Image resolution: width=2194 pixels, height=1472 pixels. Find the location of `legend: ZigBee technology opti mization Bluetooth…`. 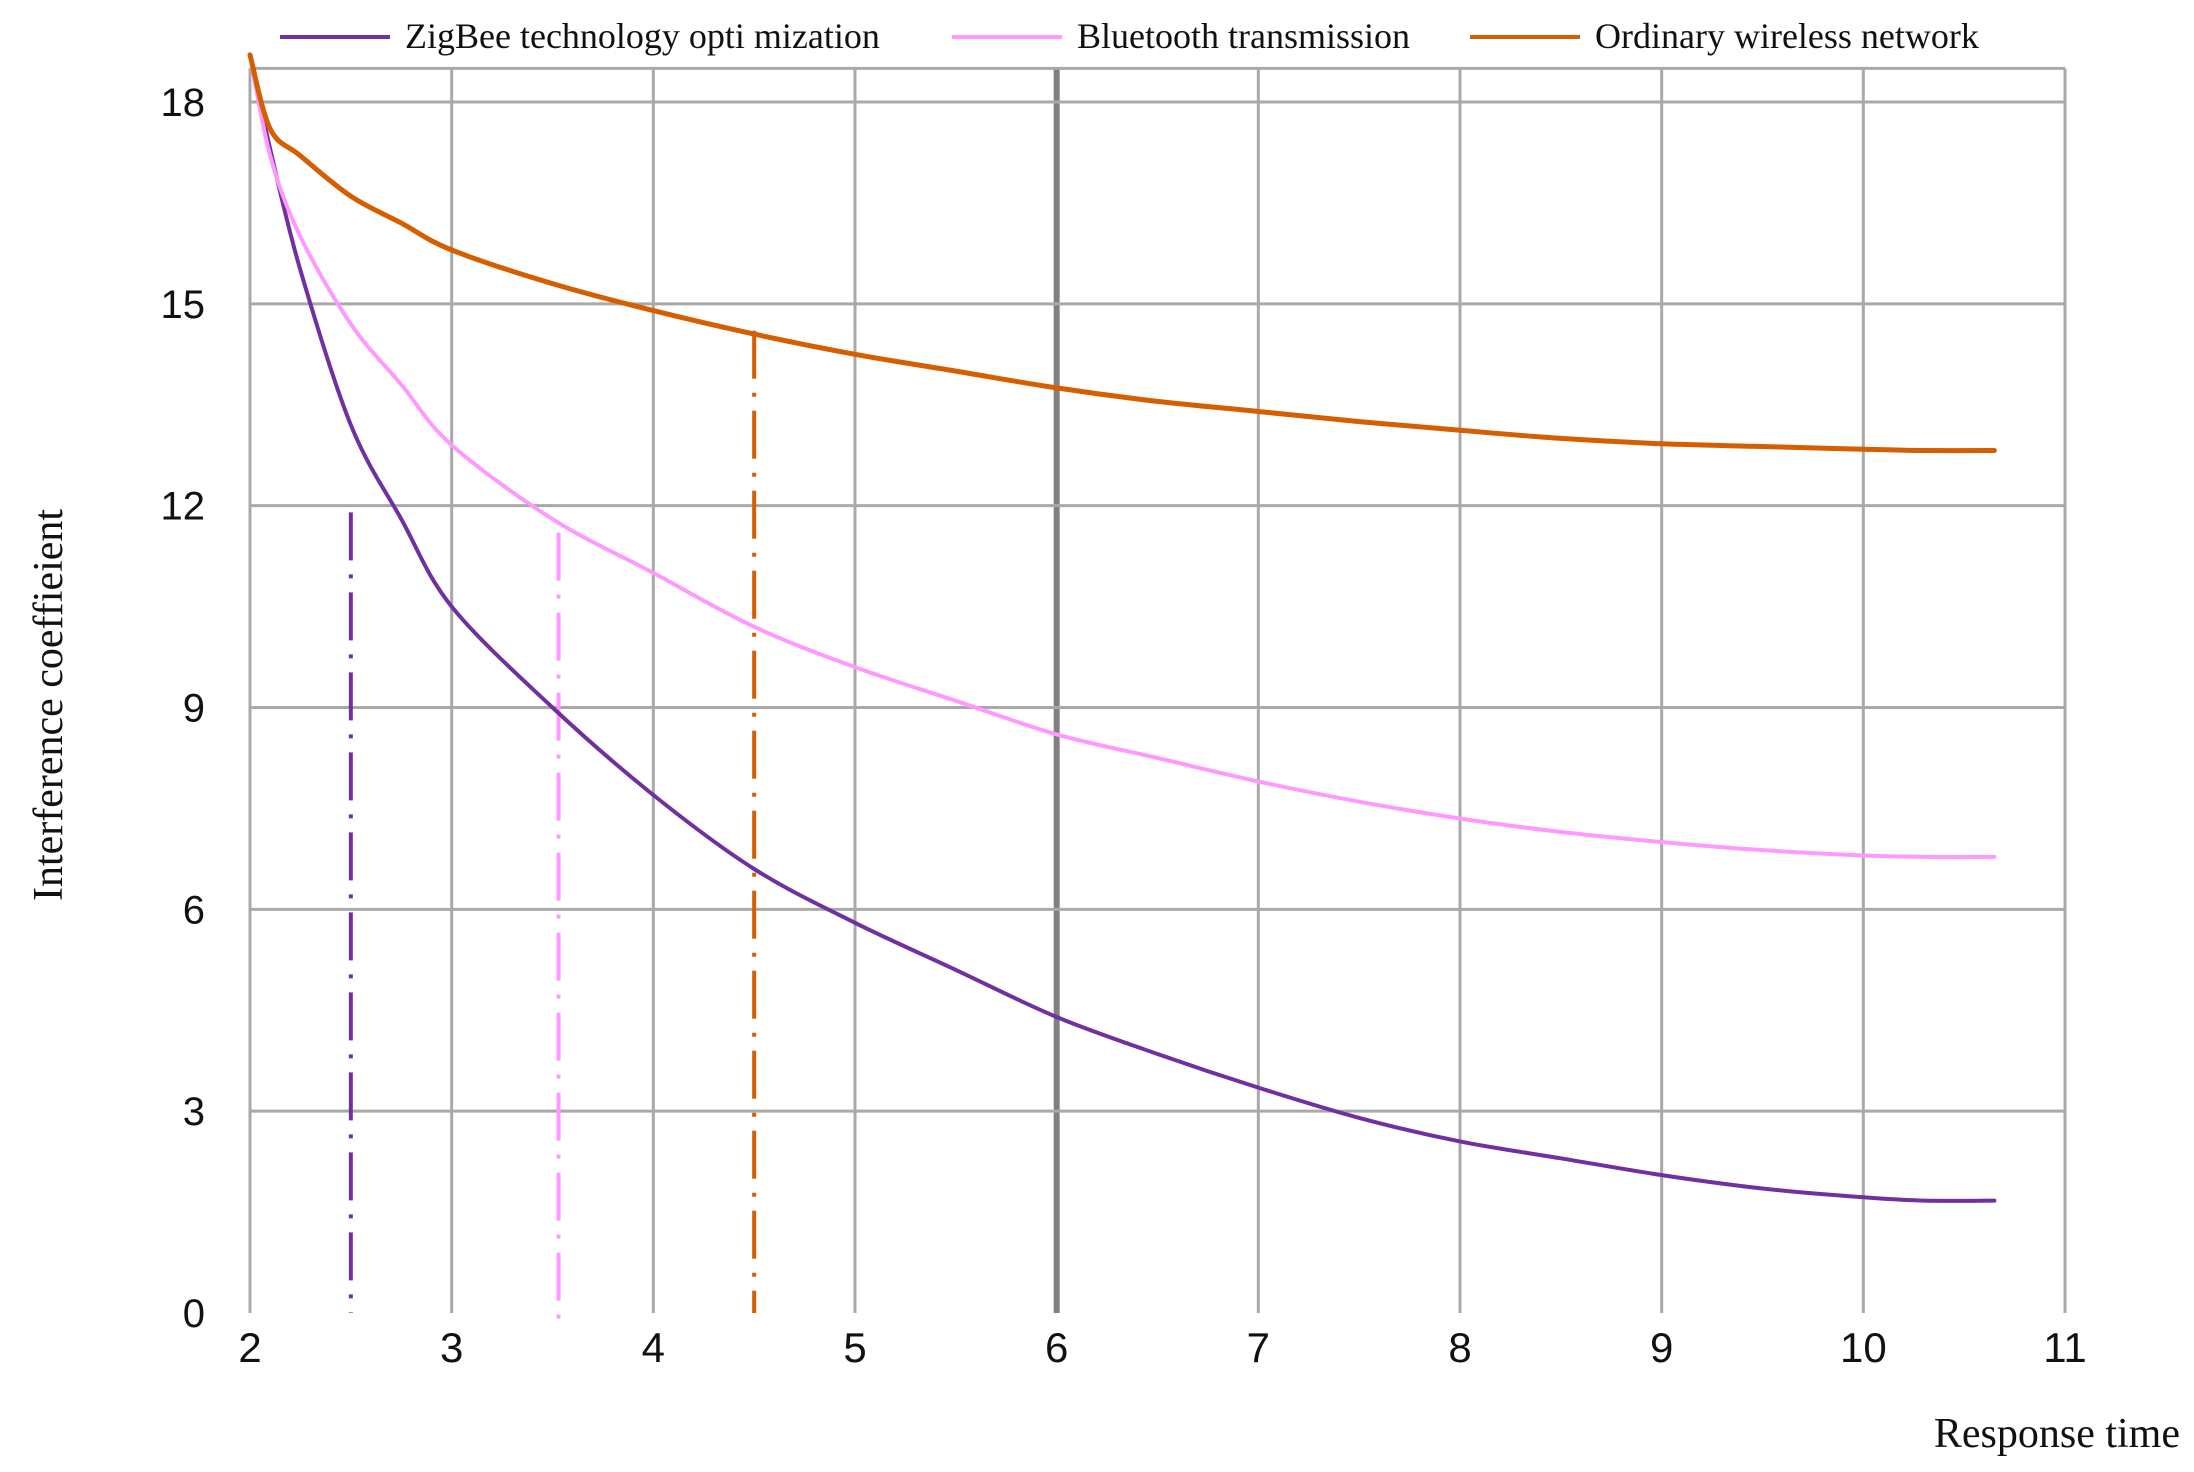

legend: ZigBee technology opti mization Bluetooth… is located at coordinates (1129, 36).